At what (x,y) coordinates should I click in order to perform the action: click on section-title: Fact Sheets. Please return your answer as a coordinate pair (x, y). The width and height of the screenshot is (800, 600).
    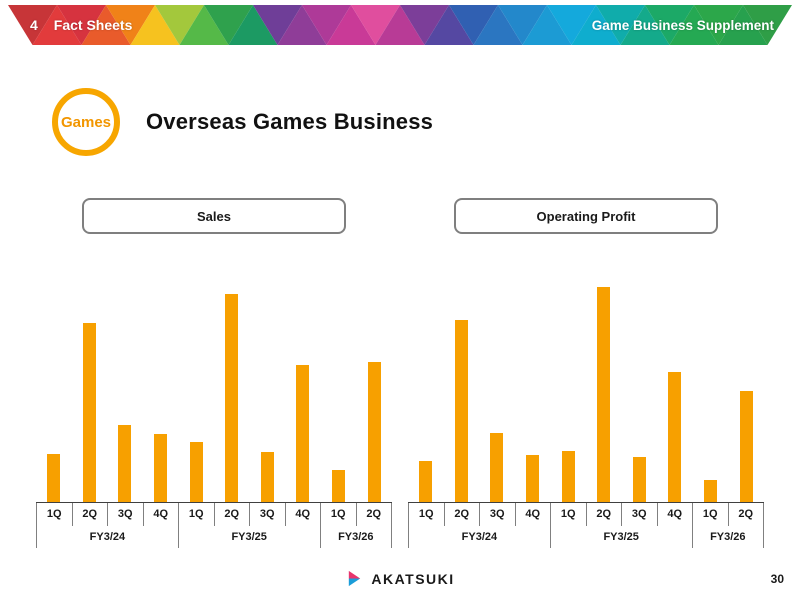
    Looking at the image, I should click on (93, 25).